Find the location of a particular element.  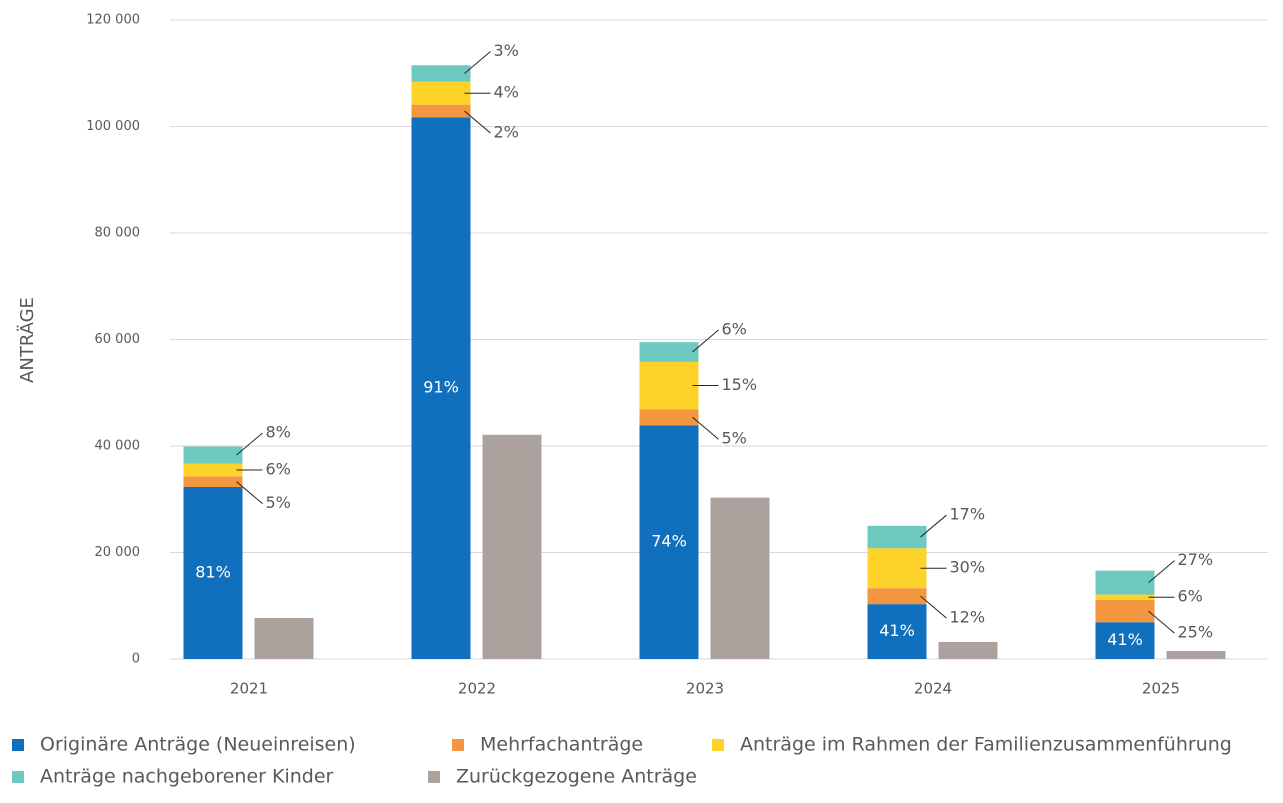

x-tick-label: 2024 is located at coordinates (933, 689).